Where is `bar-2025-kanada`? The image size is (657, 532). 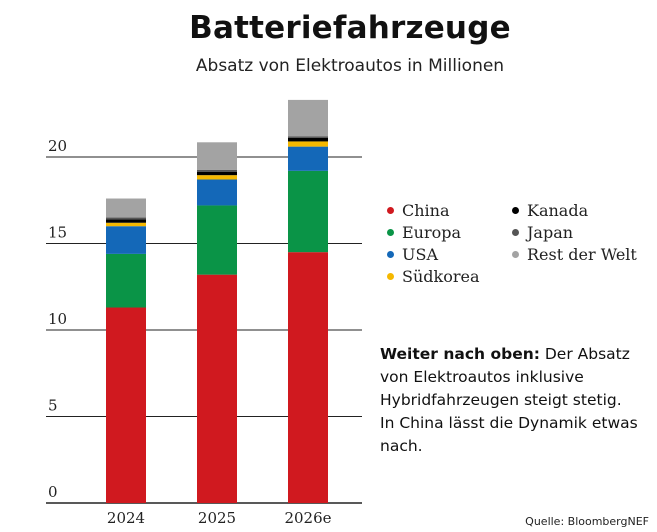
bar-2025-kanada is located at coordinates (217, 173).